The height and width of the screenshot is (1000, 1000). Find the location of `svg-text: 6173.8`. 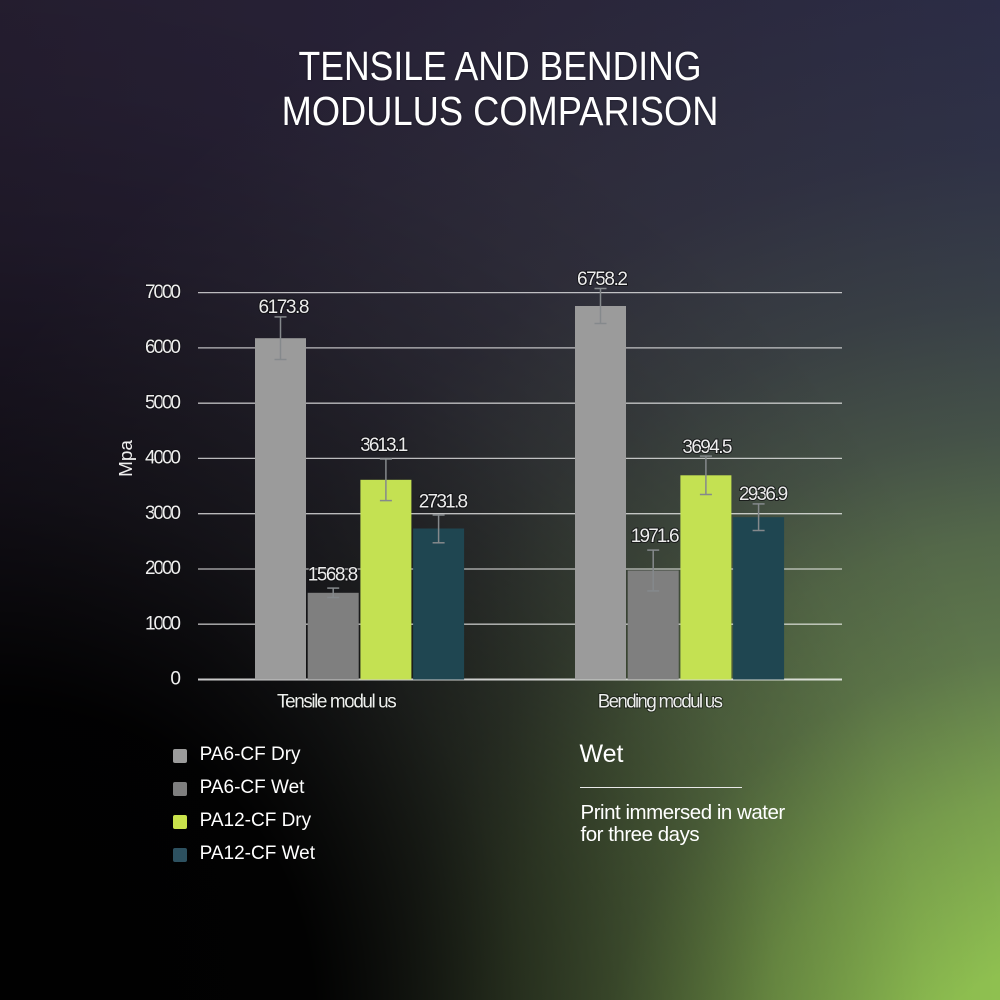

svg-text: 6173.8 is located at coordinates (284, 307).